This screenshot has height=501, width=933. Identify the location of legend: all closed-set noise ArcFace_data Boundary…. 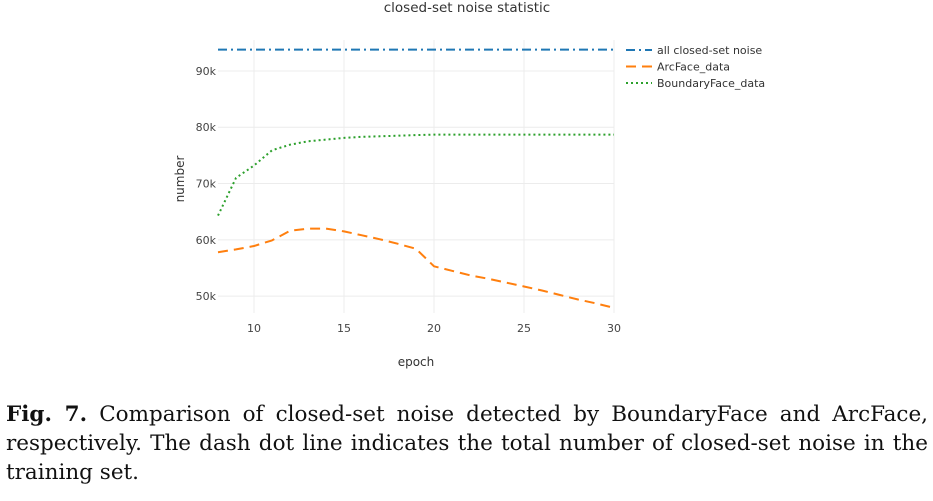
(695, 67).